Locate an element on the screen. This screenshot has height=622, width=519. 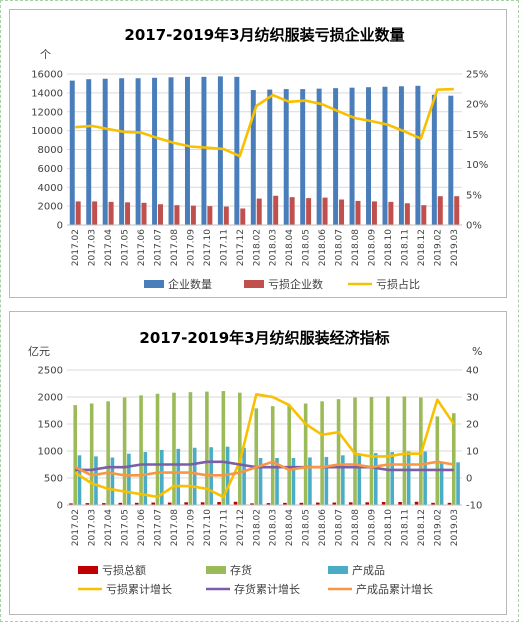
x-tick-label: 2018.03 is located at coordinates (274, 527).